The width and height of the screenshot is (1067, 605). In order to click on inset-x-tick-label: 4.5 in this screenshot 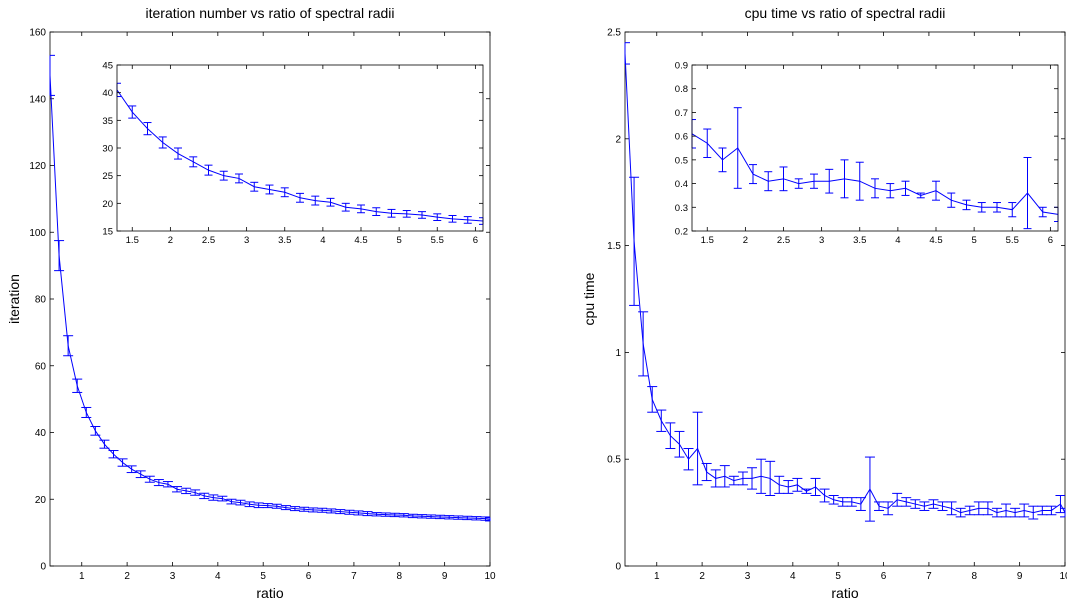, I will do `click(360, 240)`.